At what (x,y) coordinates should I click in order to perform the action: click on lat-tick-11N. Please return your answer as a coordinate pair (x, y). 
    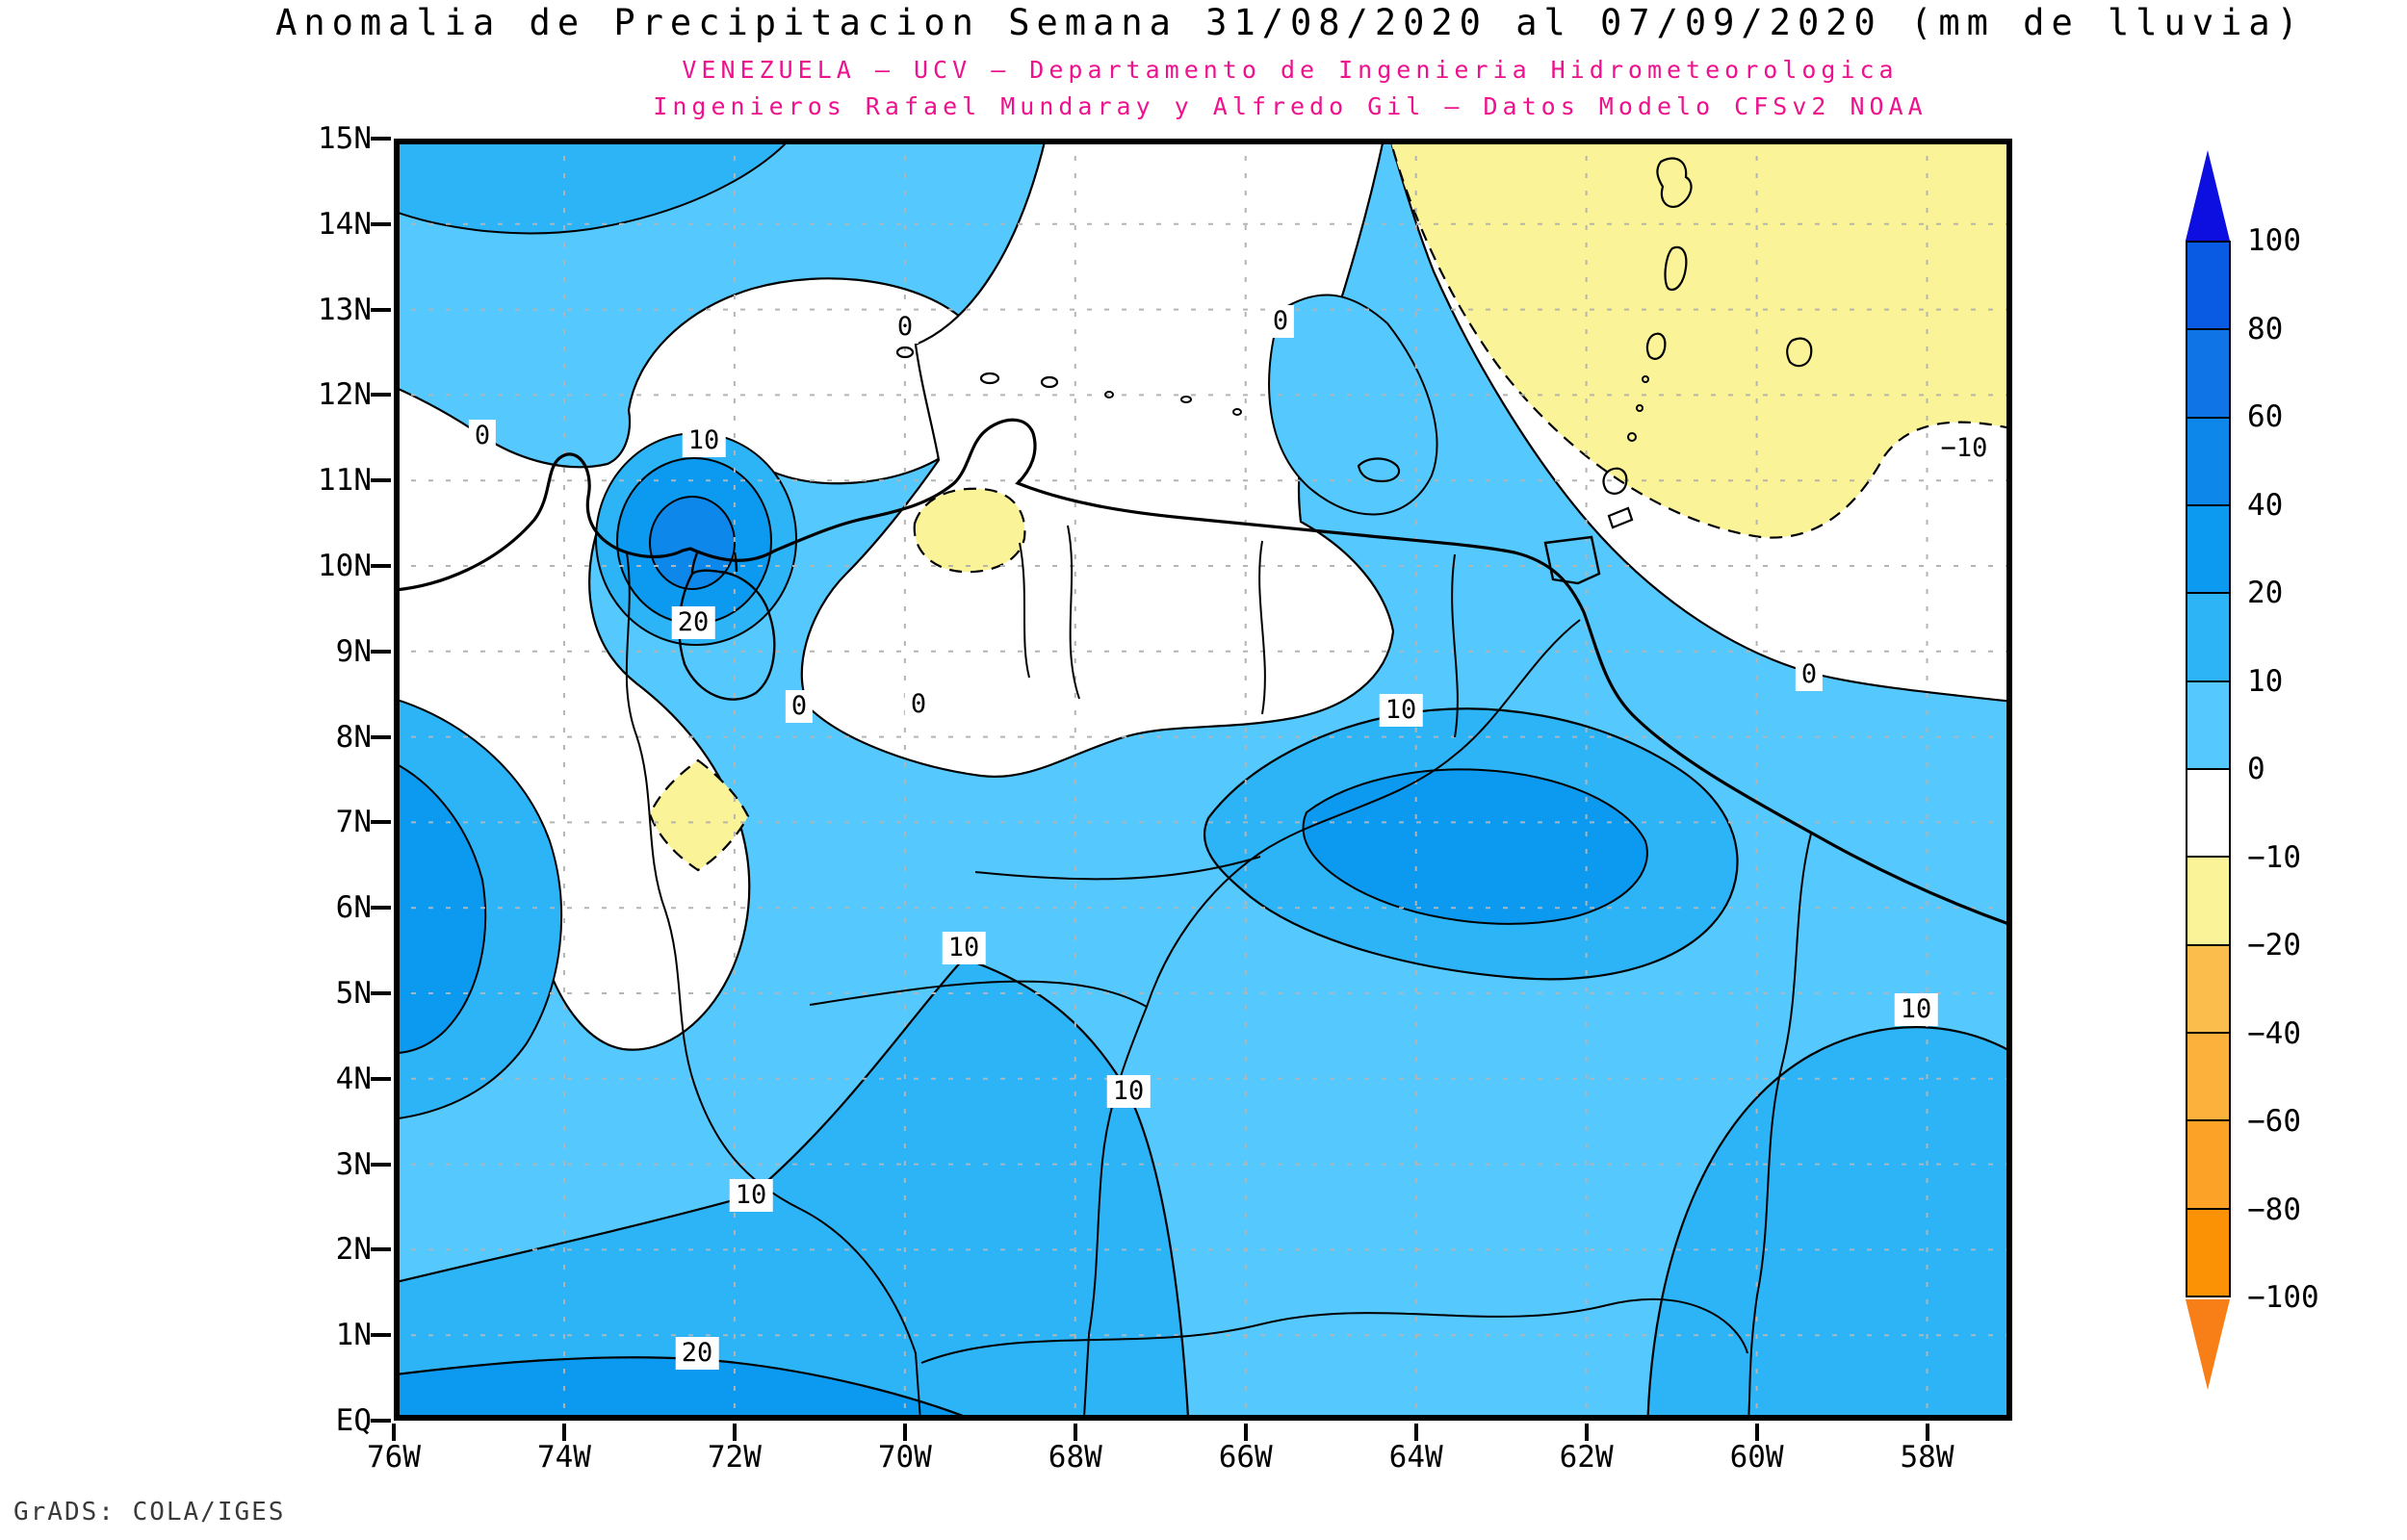
    Looking at the image, I should click on (381, 480).